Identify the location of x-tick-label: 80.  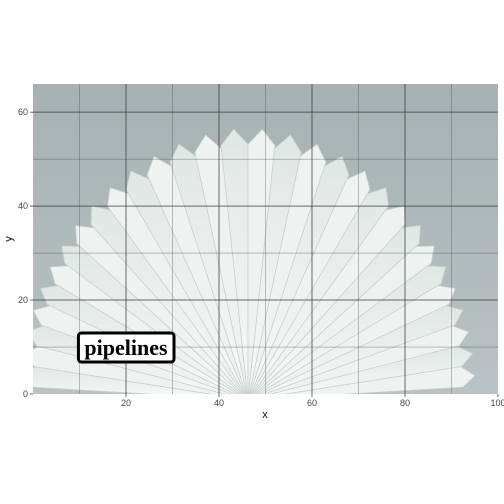
(405, 403).